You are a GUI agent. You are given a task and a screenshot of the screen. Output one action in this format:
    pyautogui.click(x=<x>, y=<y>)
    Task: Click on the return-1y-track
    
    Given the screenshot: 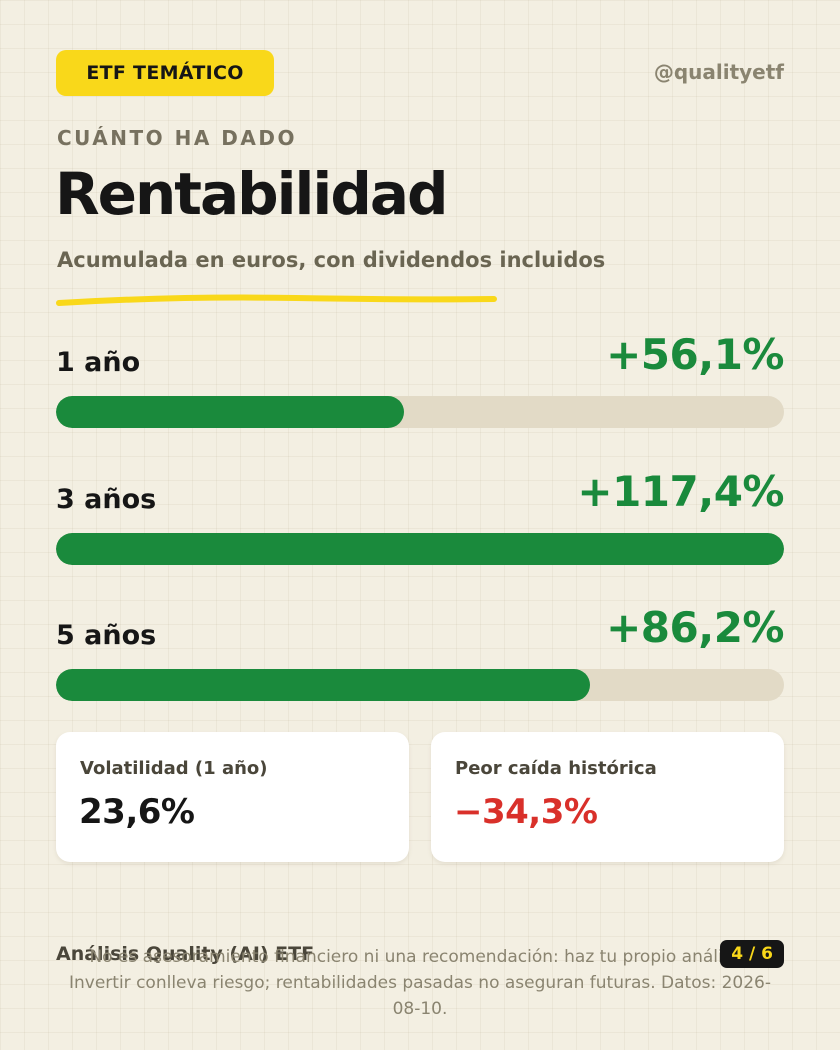 What is the action you would take?
    pyautogui.click(x=420, y=412)
    